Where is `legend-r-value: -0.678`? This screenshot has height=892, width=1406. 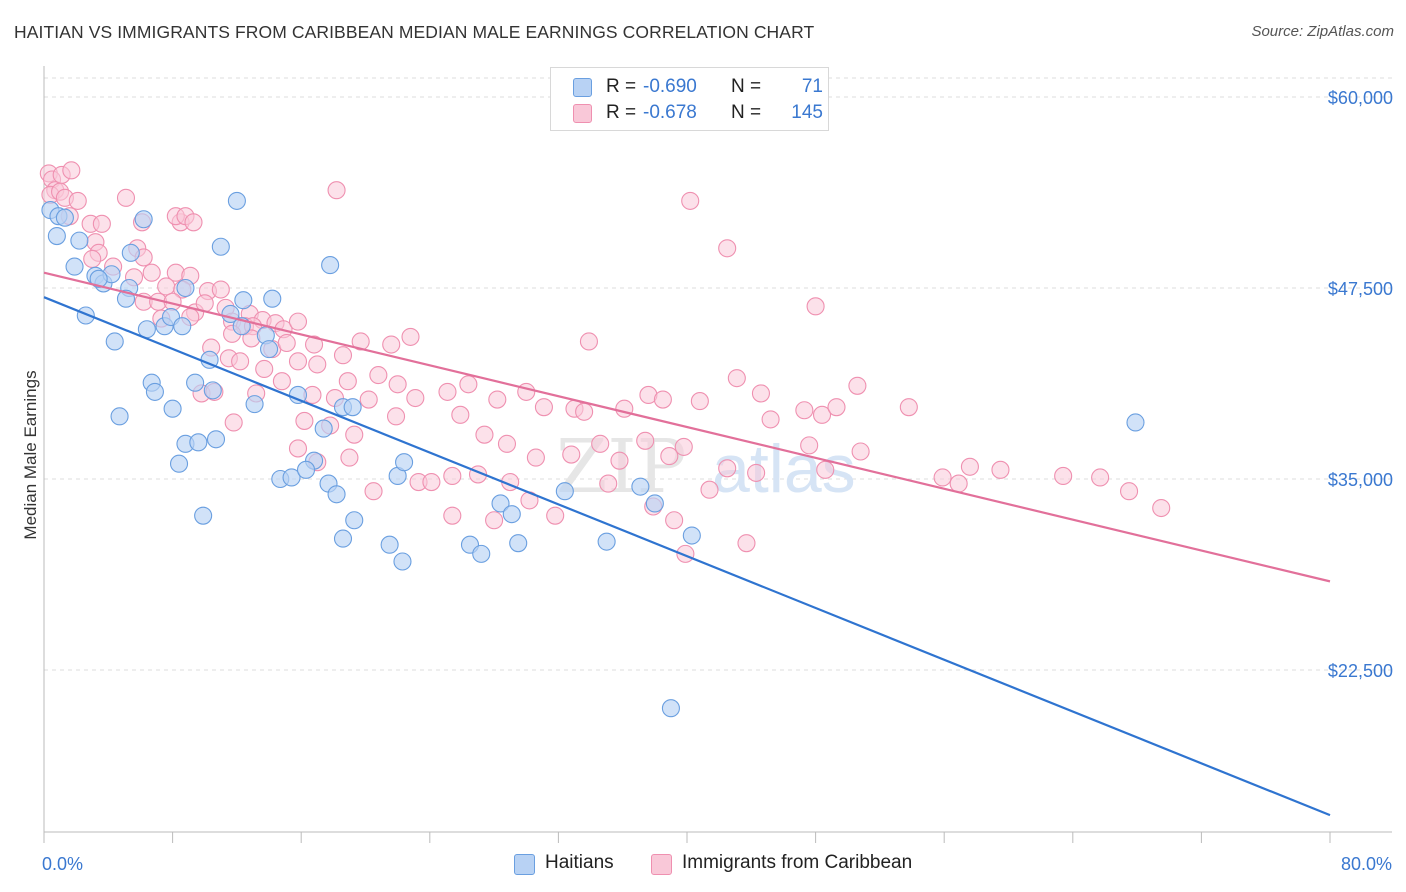 legend-r-value: -0.678 is located at coordinates (670, 112).